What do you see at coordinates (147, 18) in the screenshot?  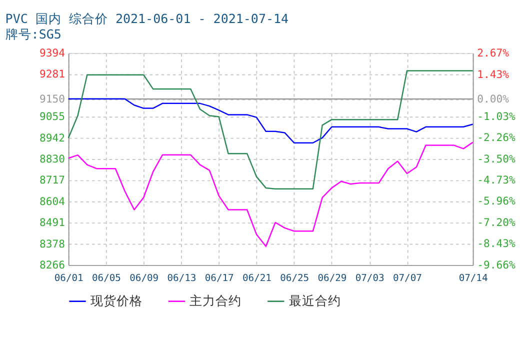 I see `chart-title: PVC 国内 综合价 2021-06-01 - 2021-07-14` at bounding box center [147, 18].